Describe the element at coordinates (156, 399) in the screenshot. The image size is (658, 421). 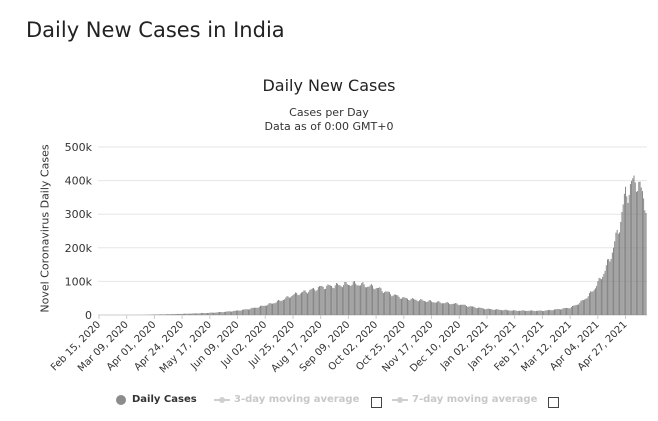
I see `legend-item-daily-cases: Daily Cases` at that location.